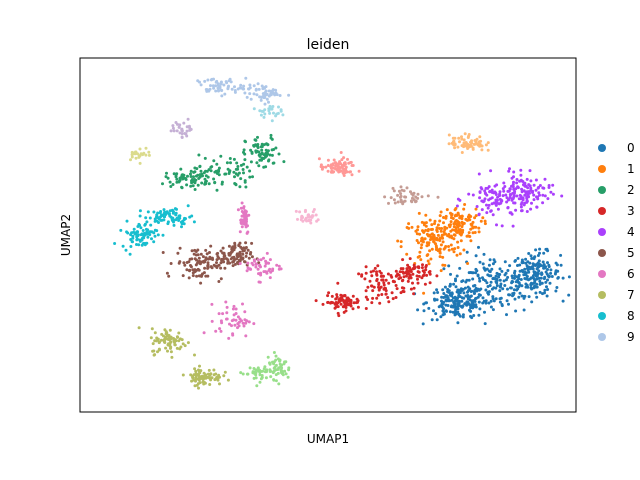 The height and width of the screenshot is (480, 640). What do you see at coordinates (265, 369) in the screenshot?
I see `cluster-10-points` at bounding box center [265, 369].